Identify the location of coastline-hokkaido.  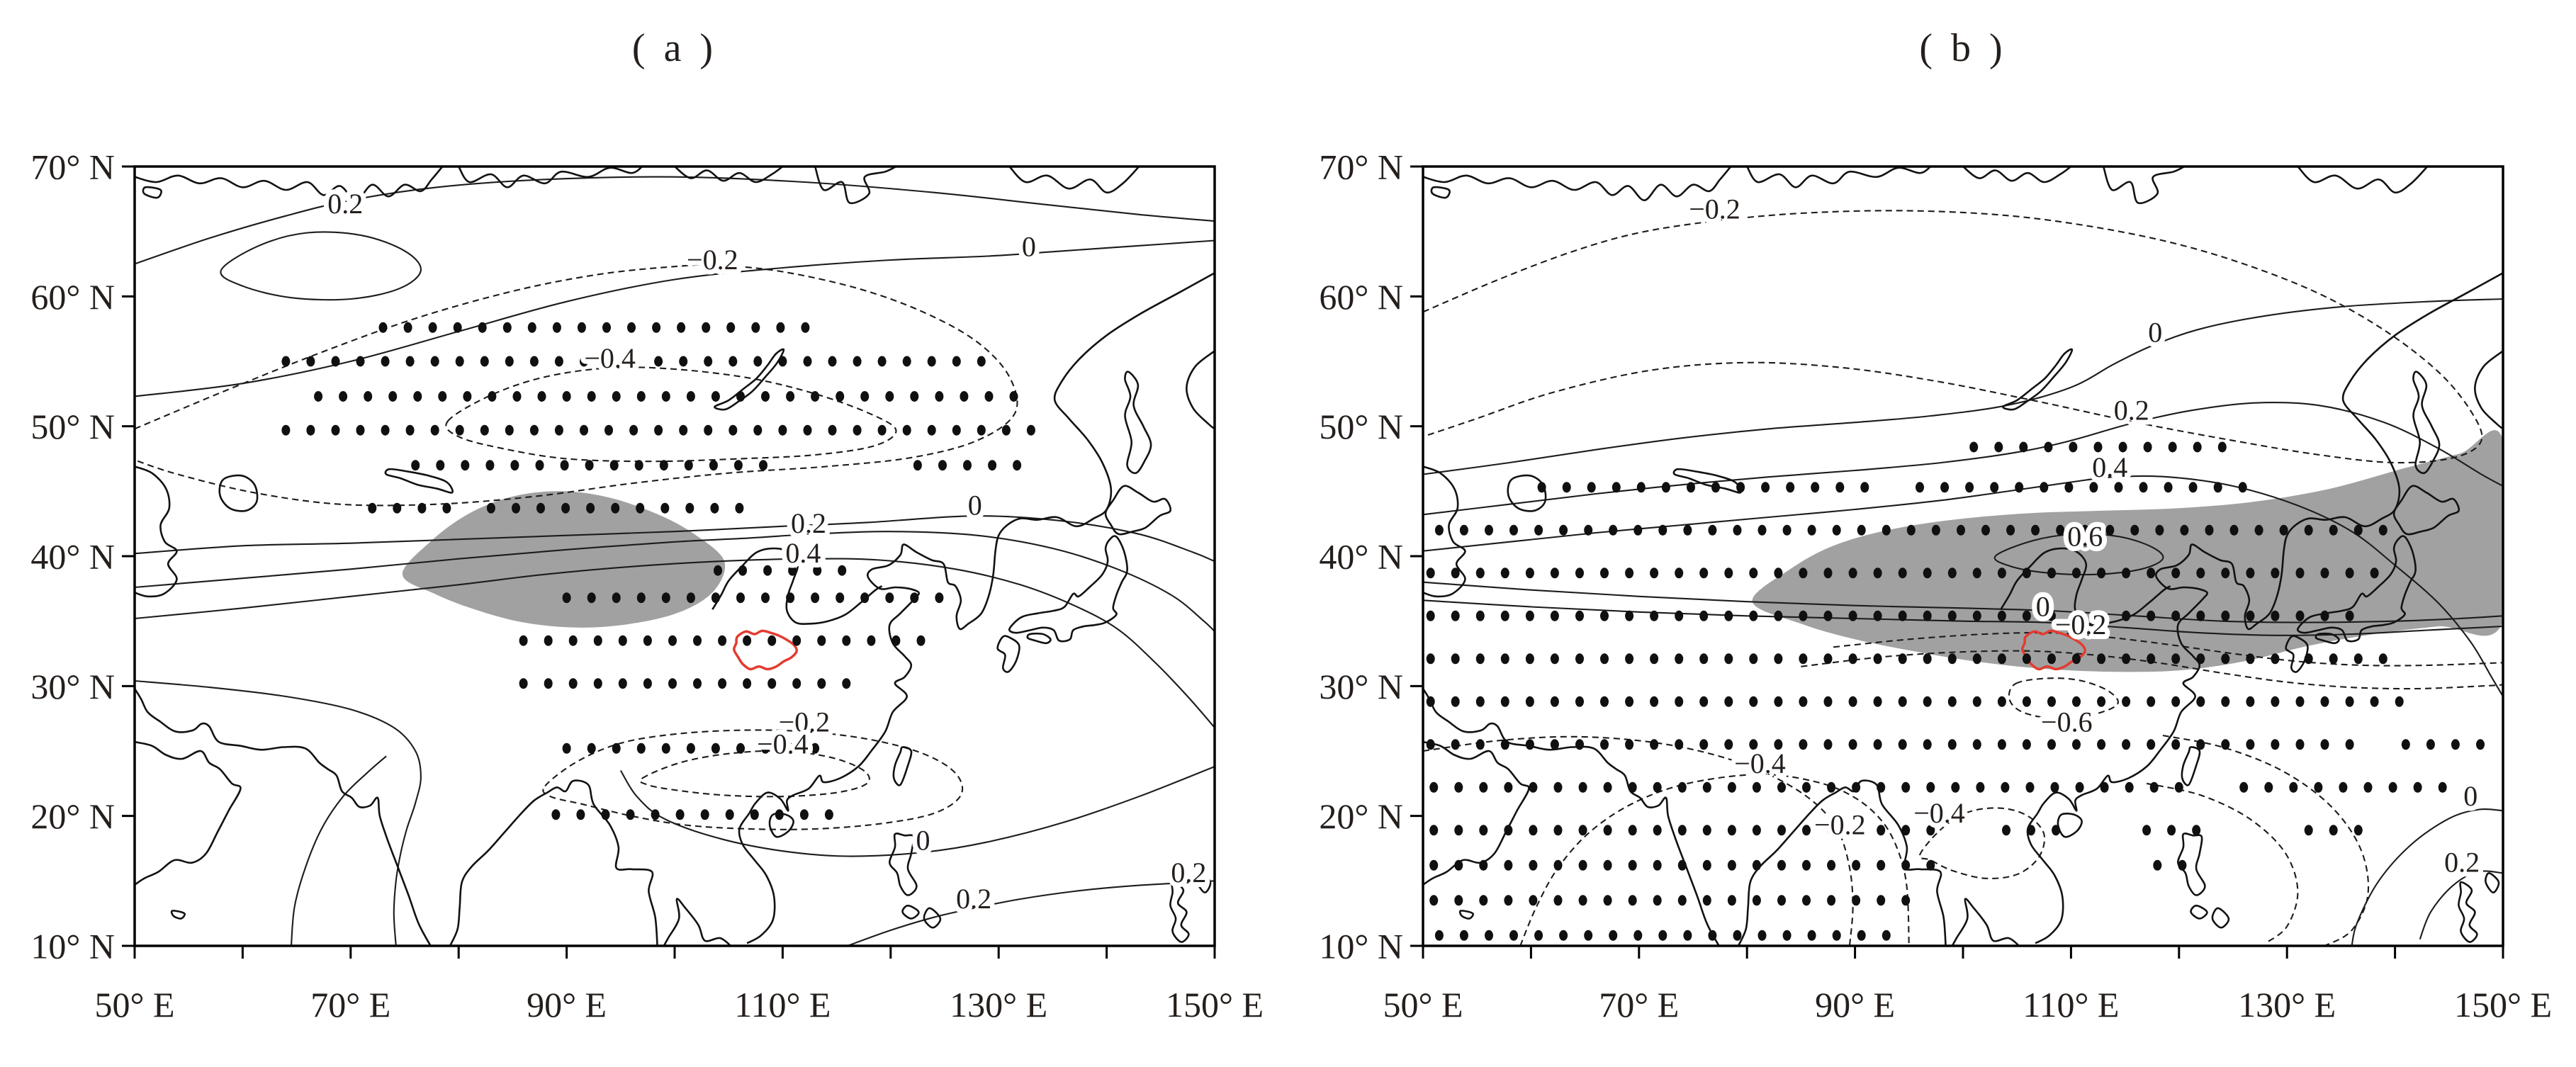
(1138, 510).